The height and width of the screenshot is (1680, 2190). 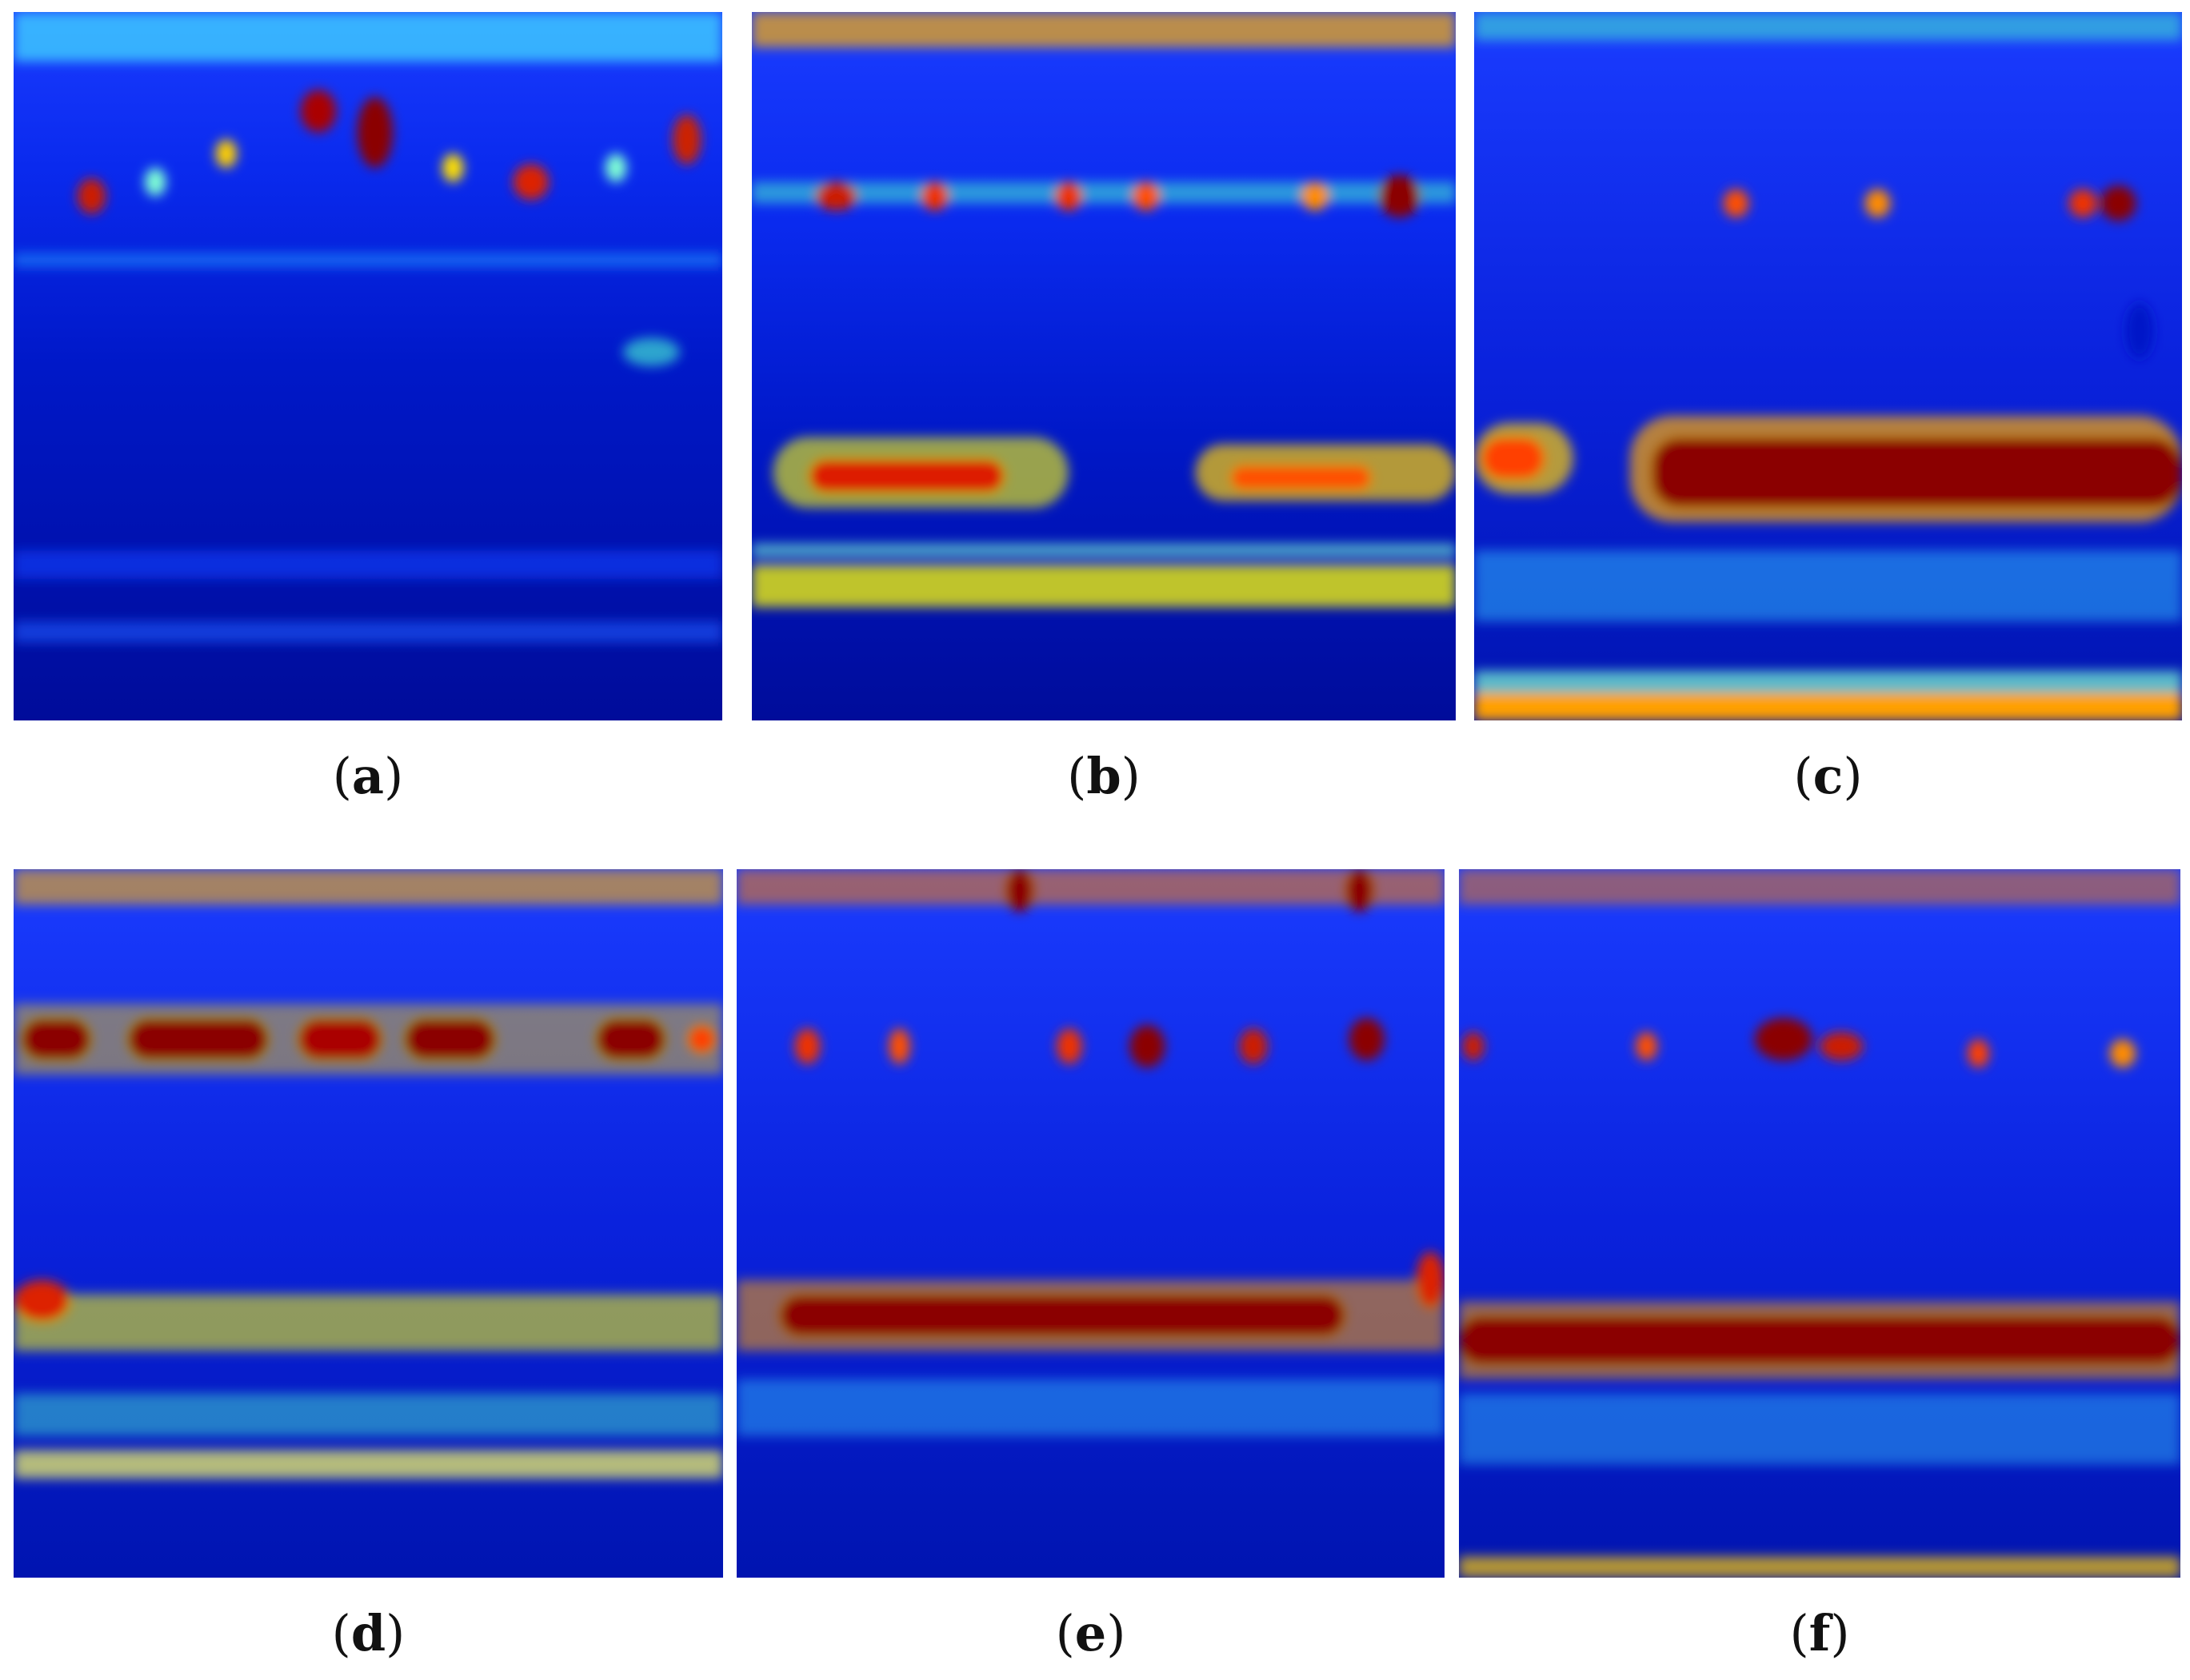 What do you see at coordinates (1091, 1224) in the screenshot?
I see `scalogram-image-e` at bounding box center [1091, 1224].